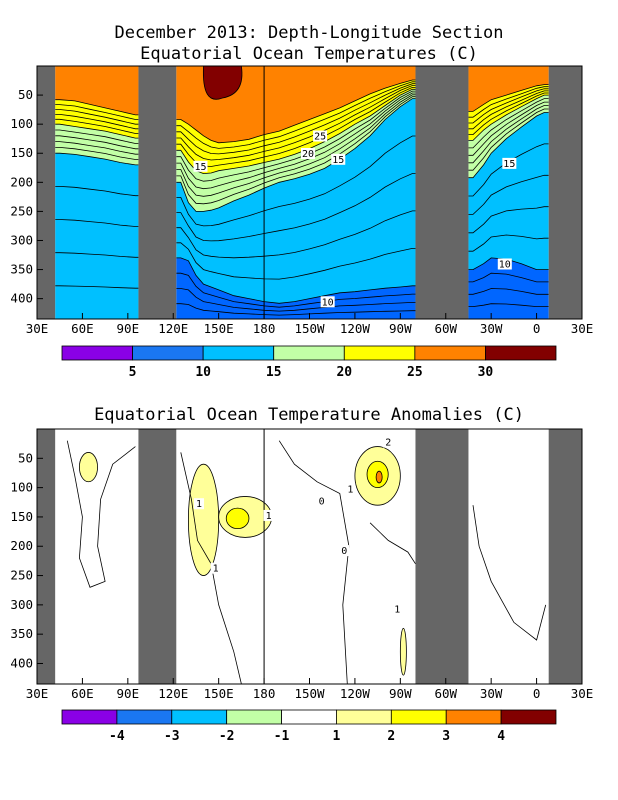  What do you see at coordinates (21, 662) in the screenshot?
I see `anom-y-tick-label: 400` at bounding box center [21, 662].